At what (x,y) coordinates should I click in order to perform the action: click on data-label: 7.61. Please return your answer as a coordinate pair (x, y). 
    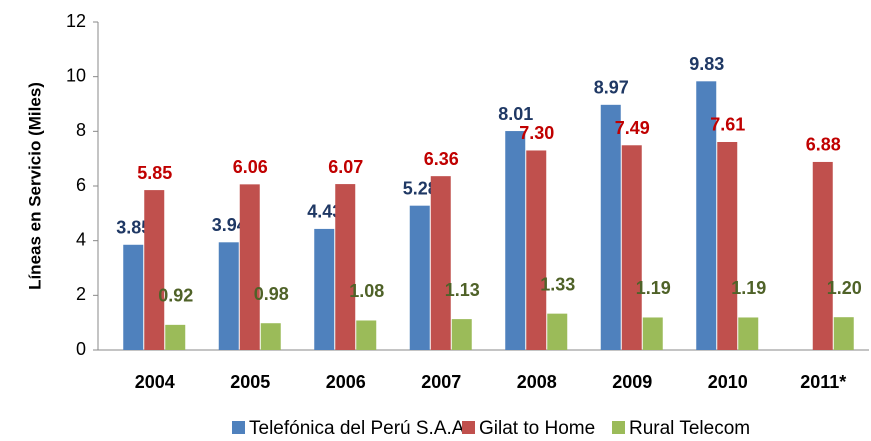
    Looking at the image, I should click on (727, 125).